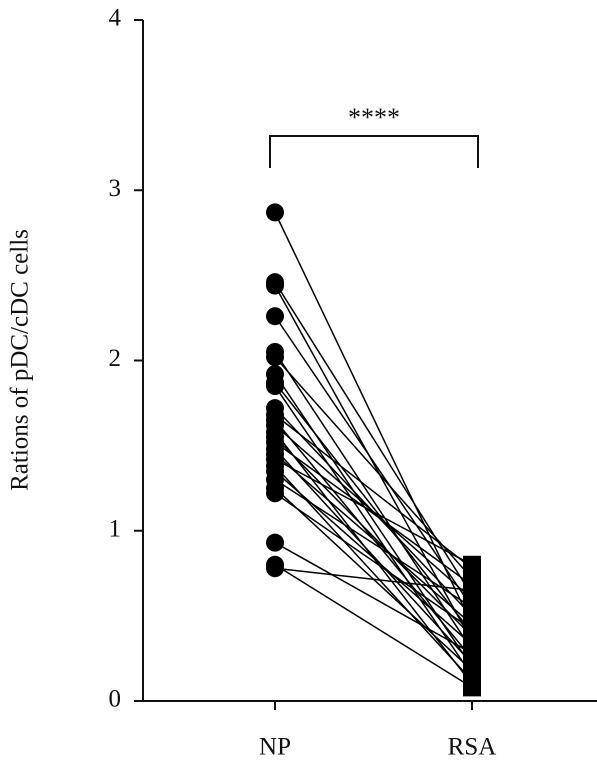 The width and height of the screenshot is (597, 770). What do you see at coordinates (472, 747) in the screenshot?
I see `x-tick-label: RSA` at bounding box center [472, 747].